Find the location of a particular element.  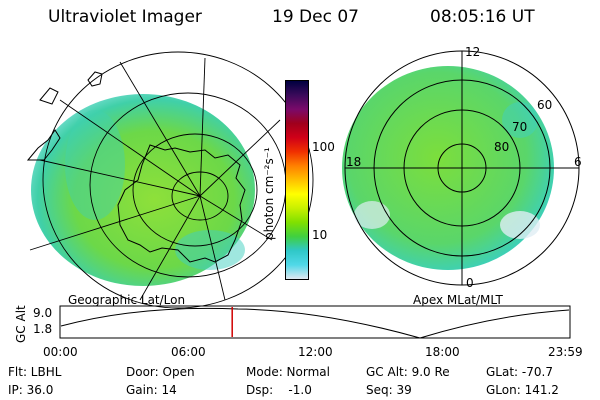

xtick-2359: 23:59 is located at coordinates (565, 352).